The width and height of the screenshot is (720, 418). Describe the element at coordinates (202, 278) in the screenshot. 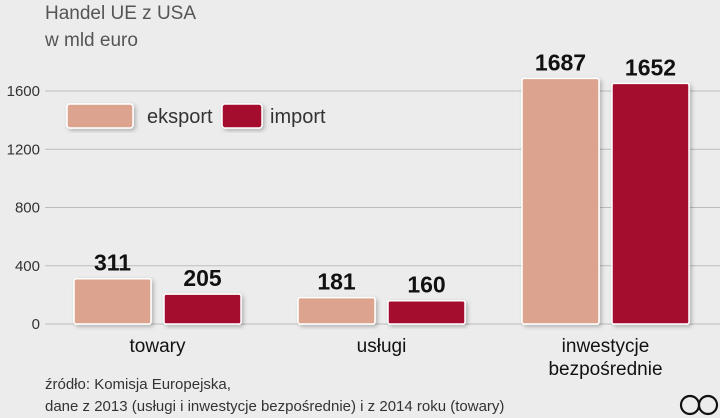

I see `data-label: 205` at that location.